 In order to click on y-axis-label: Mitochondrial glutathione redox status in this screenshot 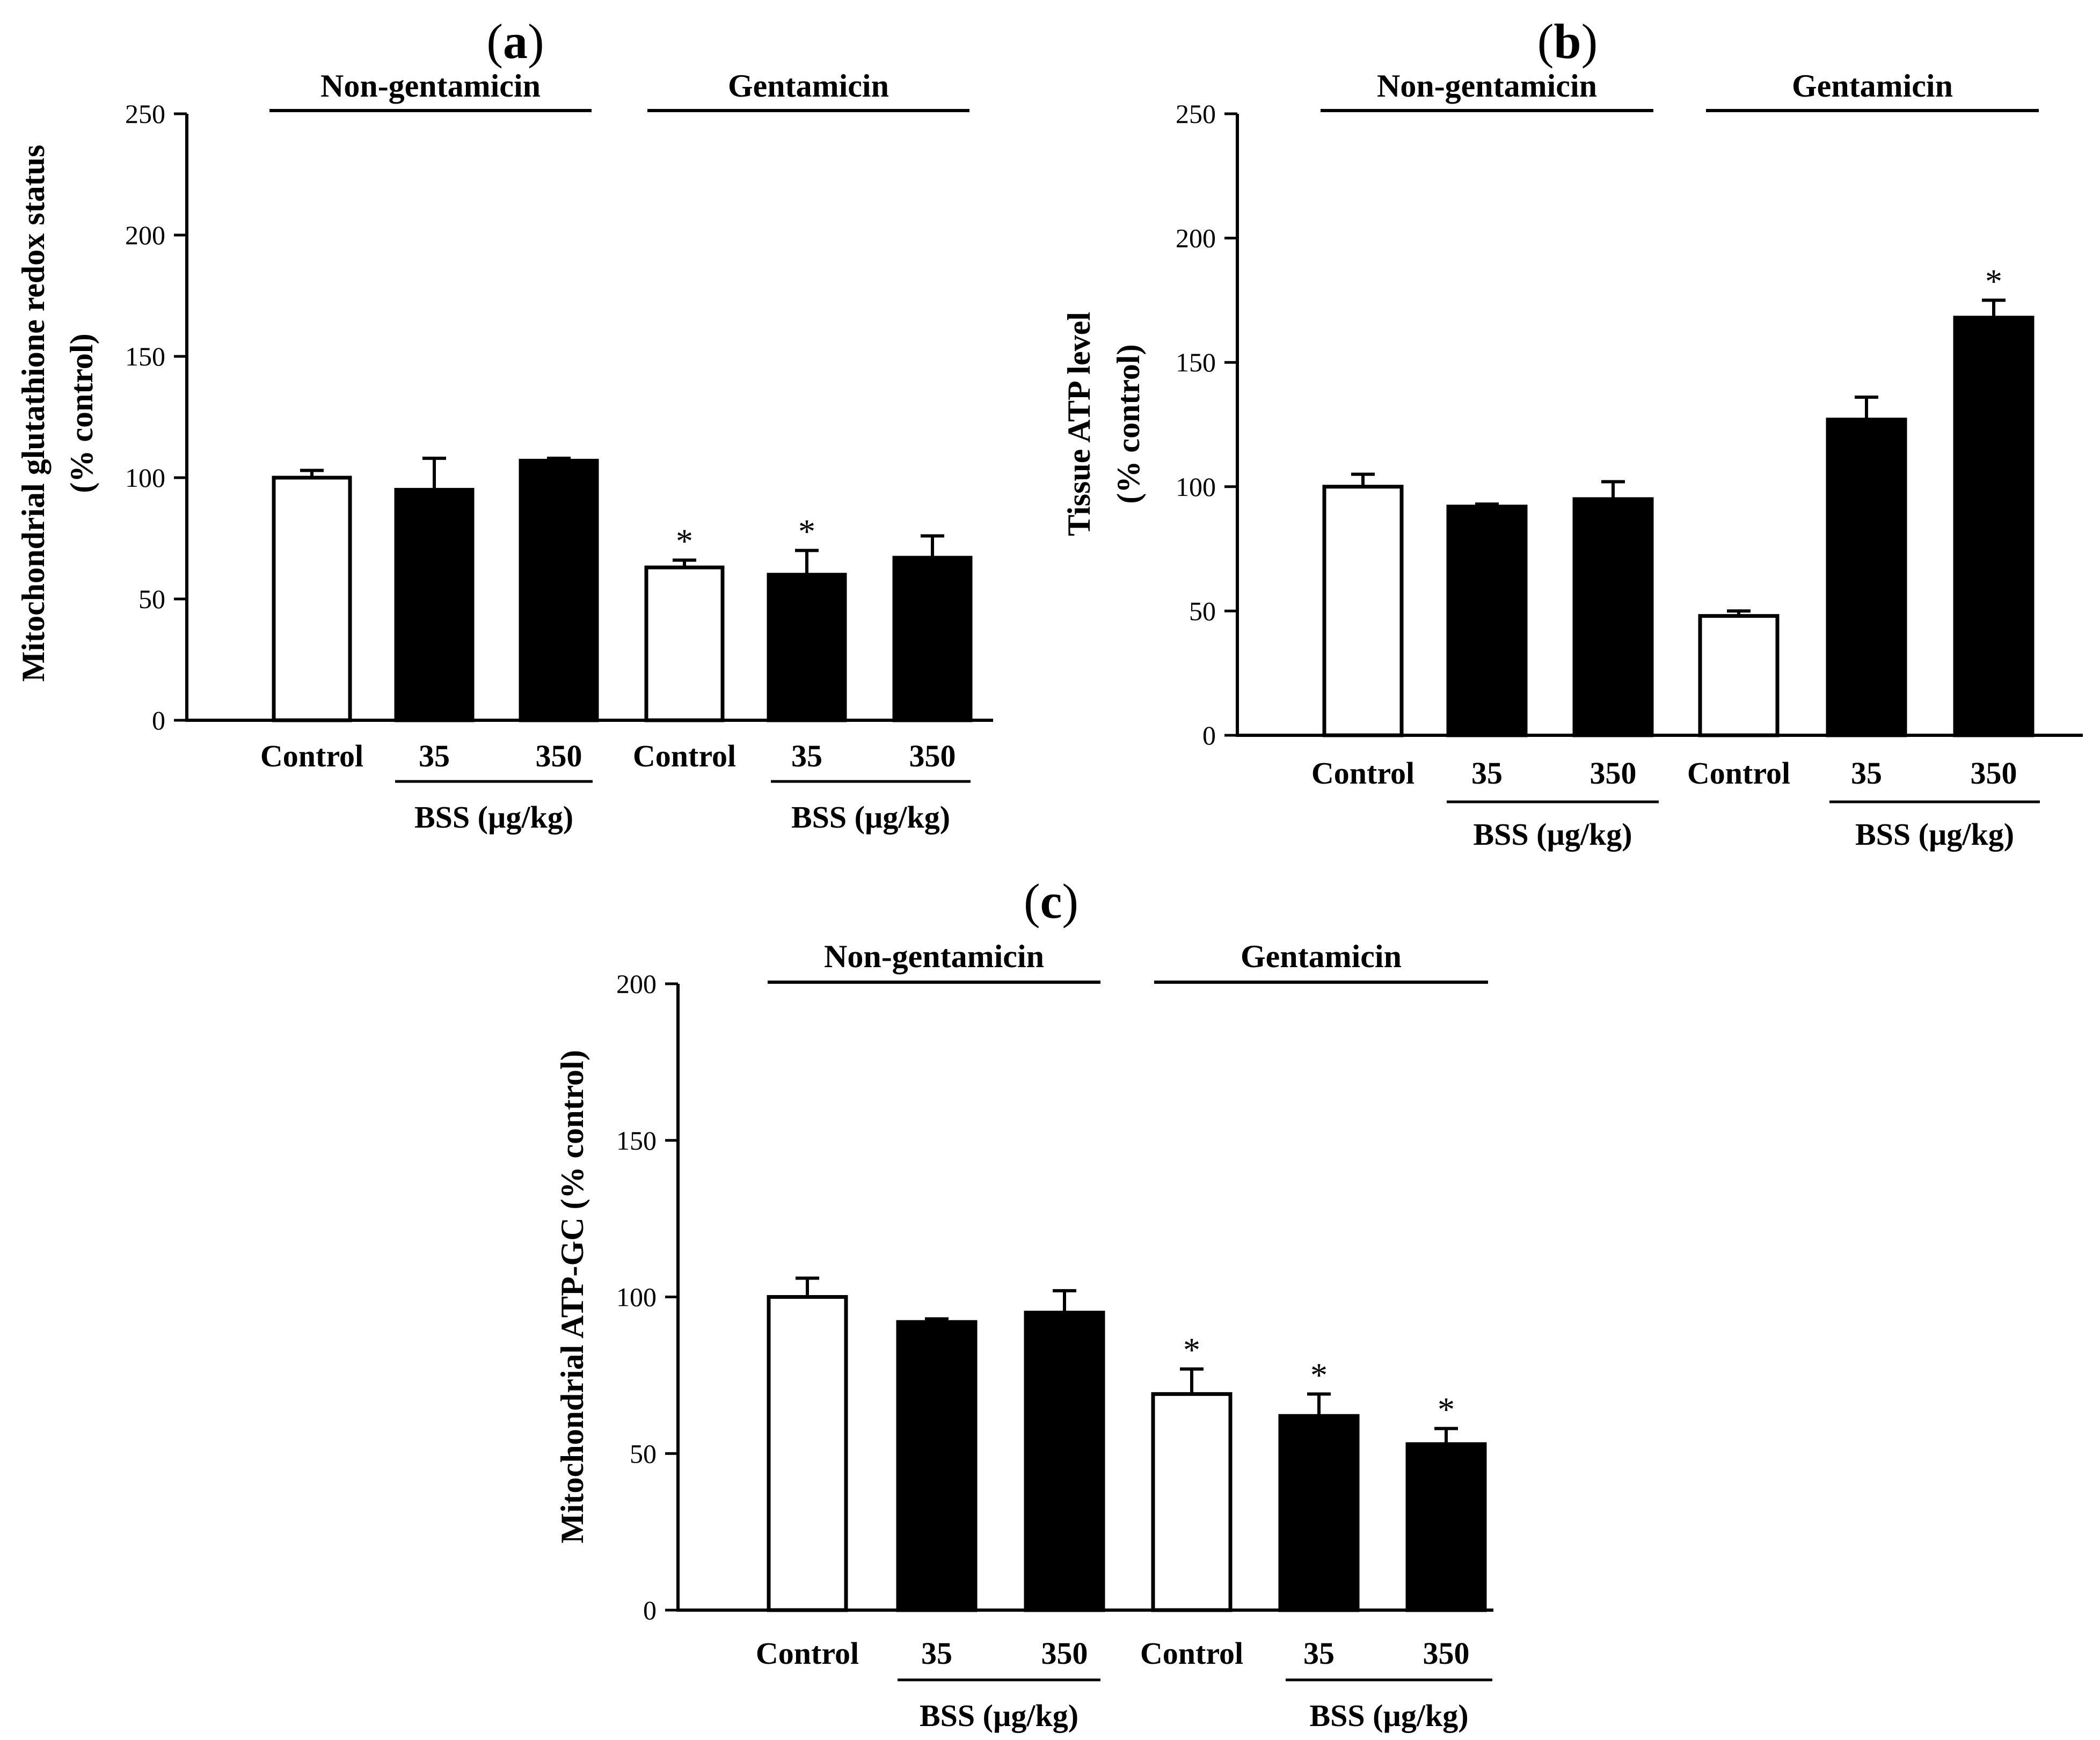, I will do `click(33, 413)`.